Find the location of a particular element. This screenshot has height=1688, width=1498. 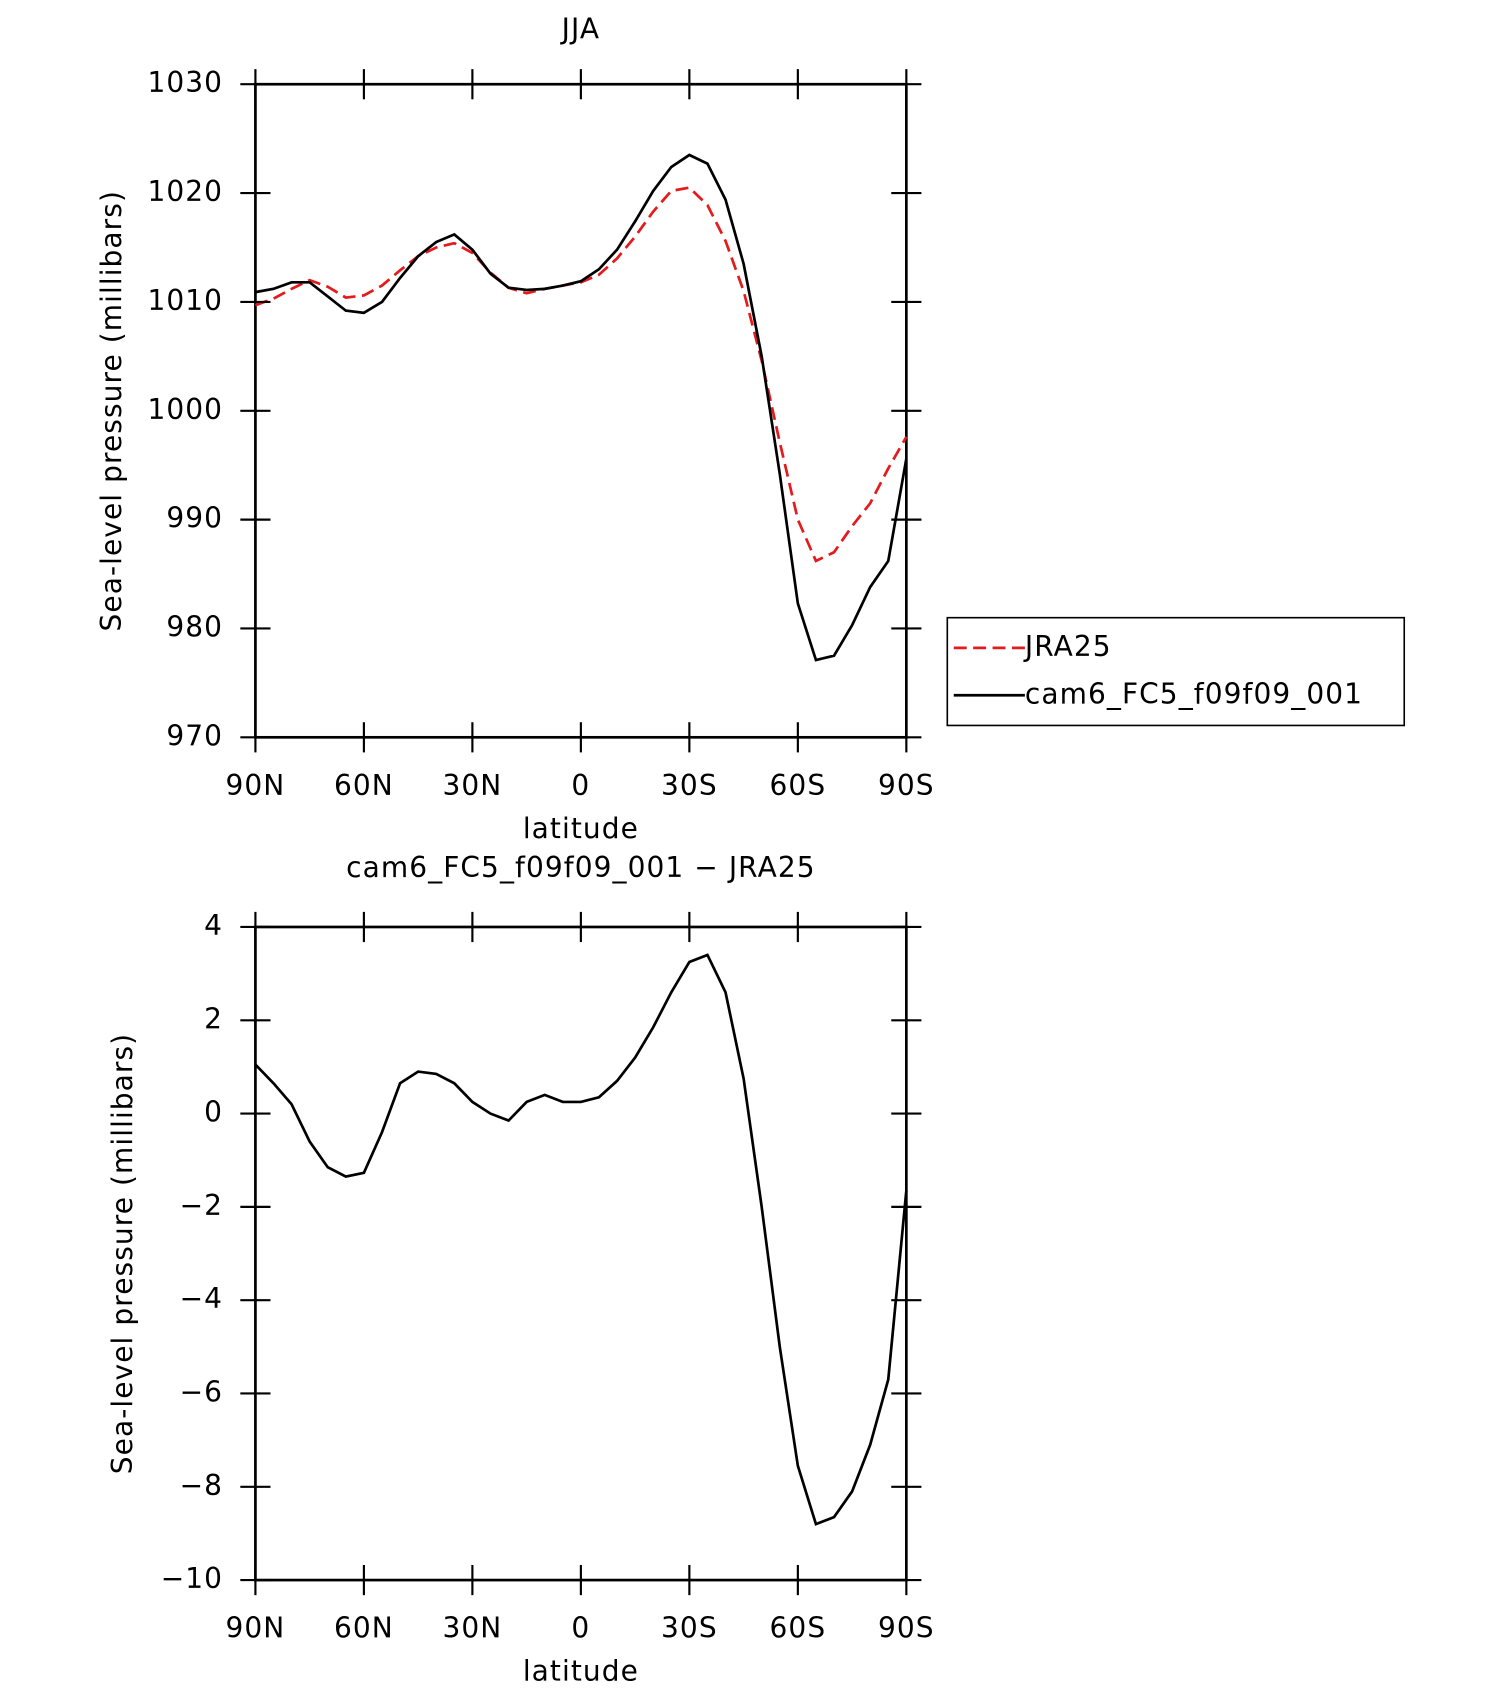

y-tick-label: 980 is located at coordinates (194, 626).